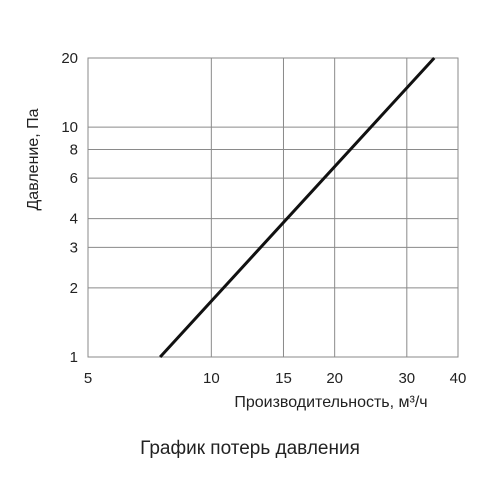  What do you see at coordinates (211, 378) in the screenshot?
I see `x-tick-label: 10` at bounding box center [211, 378].